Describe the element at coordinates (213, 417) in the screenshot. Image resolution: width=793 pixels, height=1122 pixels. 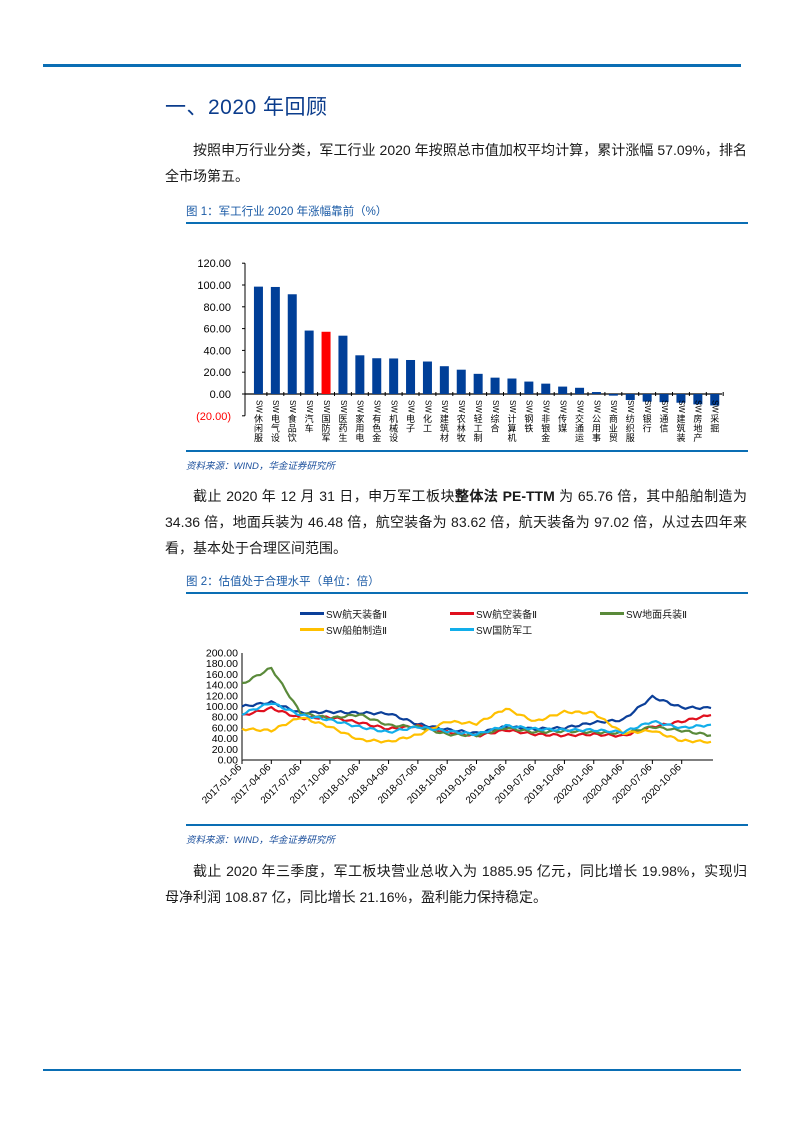
I see `y-tick-label: (20.00)` at that location.